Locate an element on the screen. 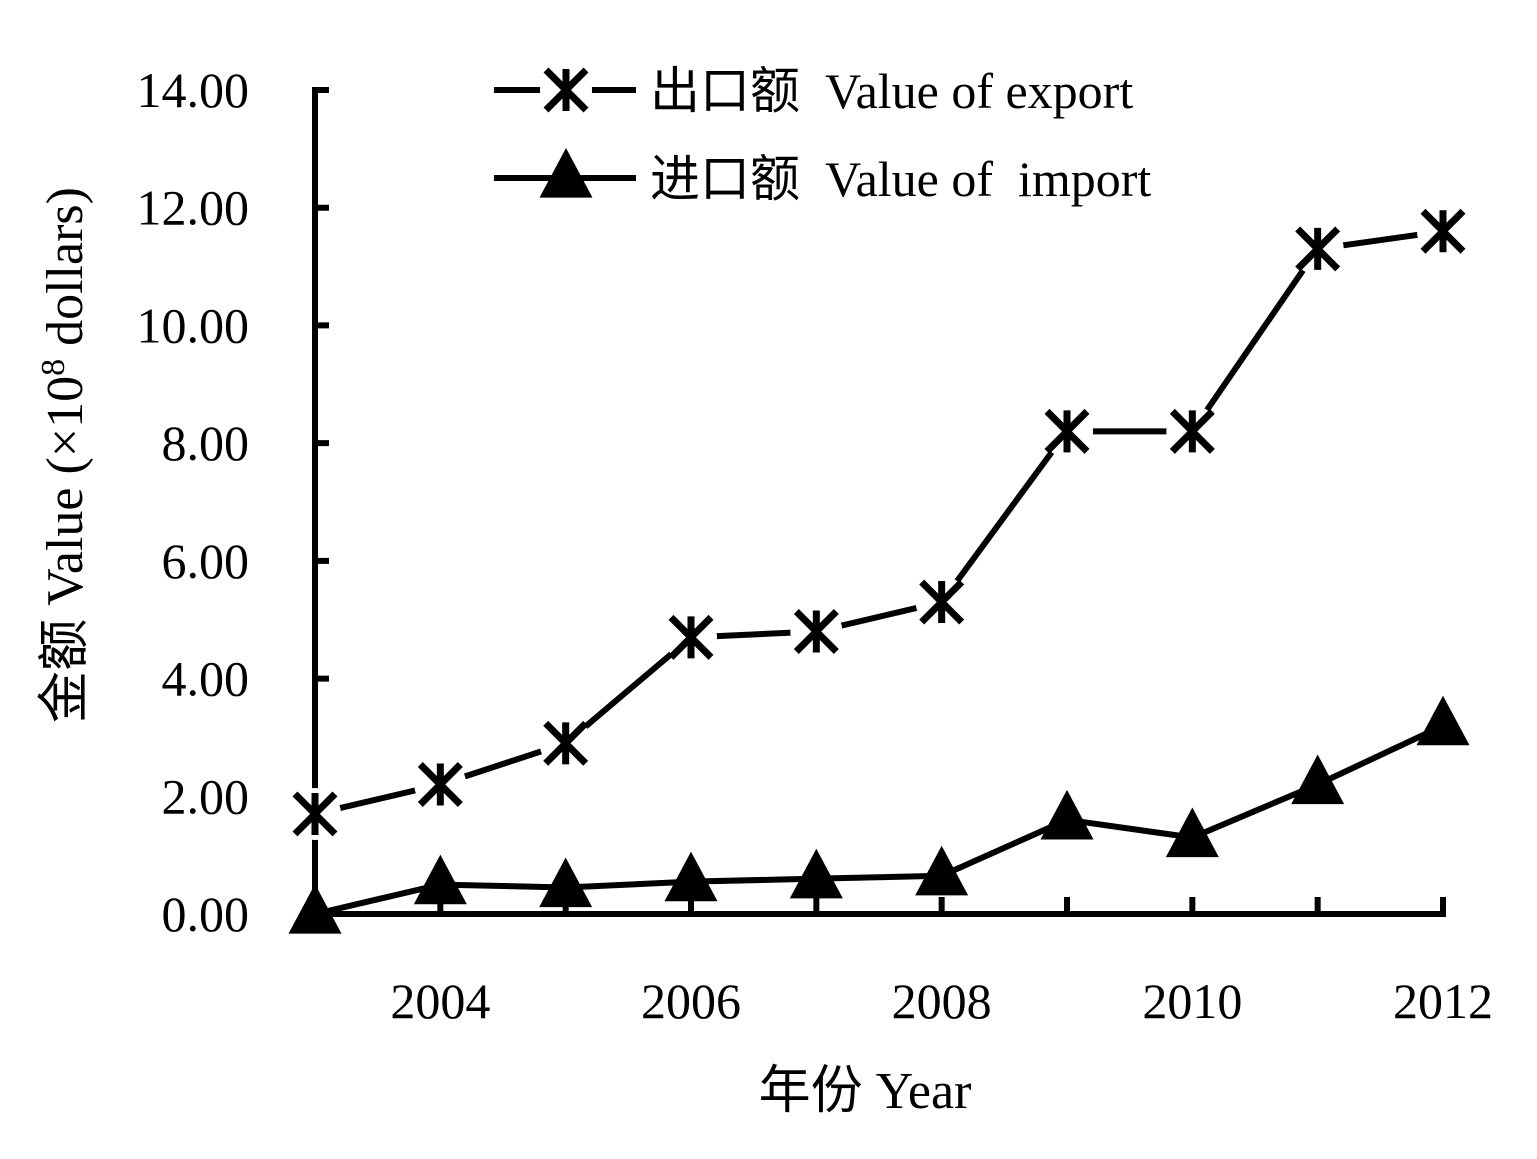 The width and height of the screenshot is (1537, 1159). series-line is located at coordinates (879, 819).